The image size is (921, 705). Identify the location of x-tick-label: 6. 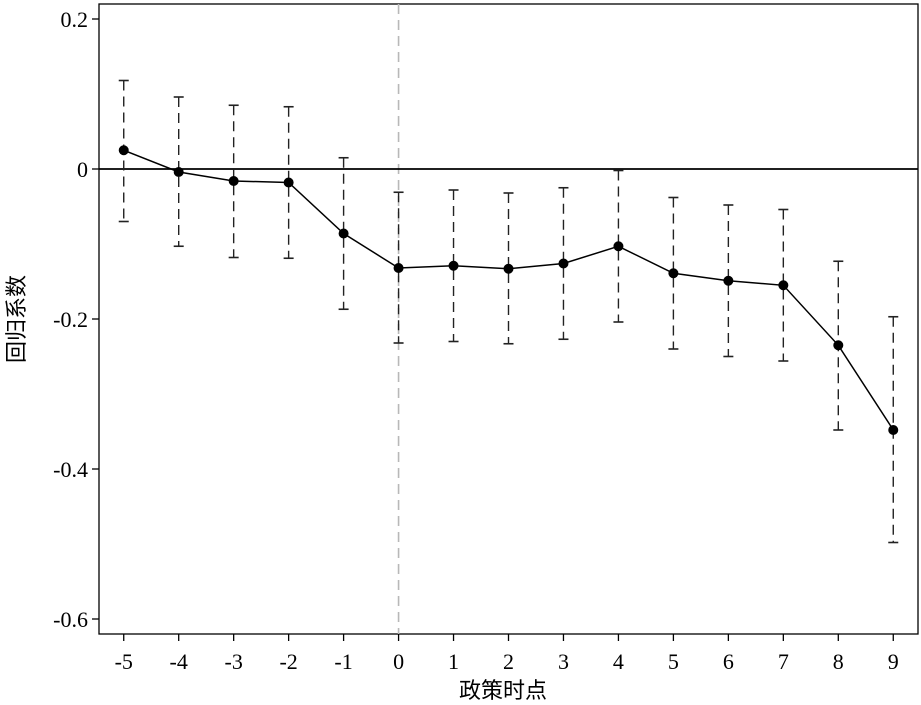
(728, 661).